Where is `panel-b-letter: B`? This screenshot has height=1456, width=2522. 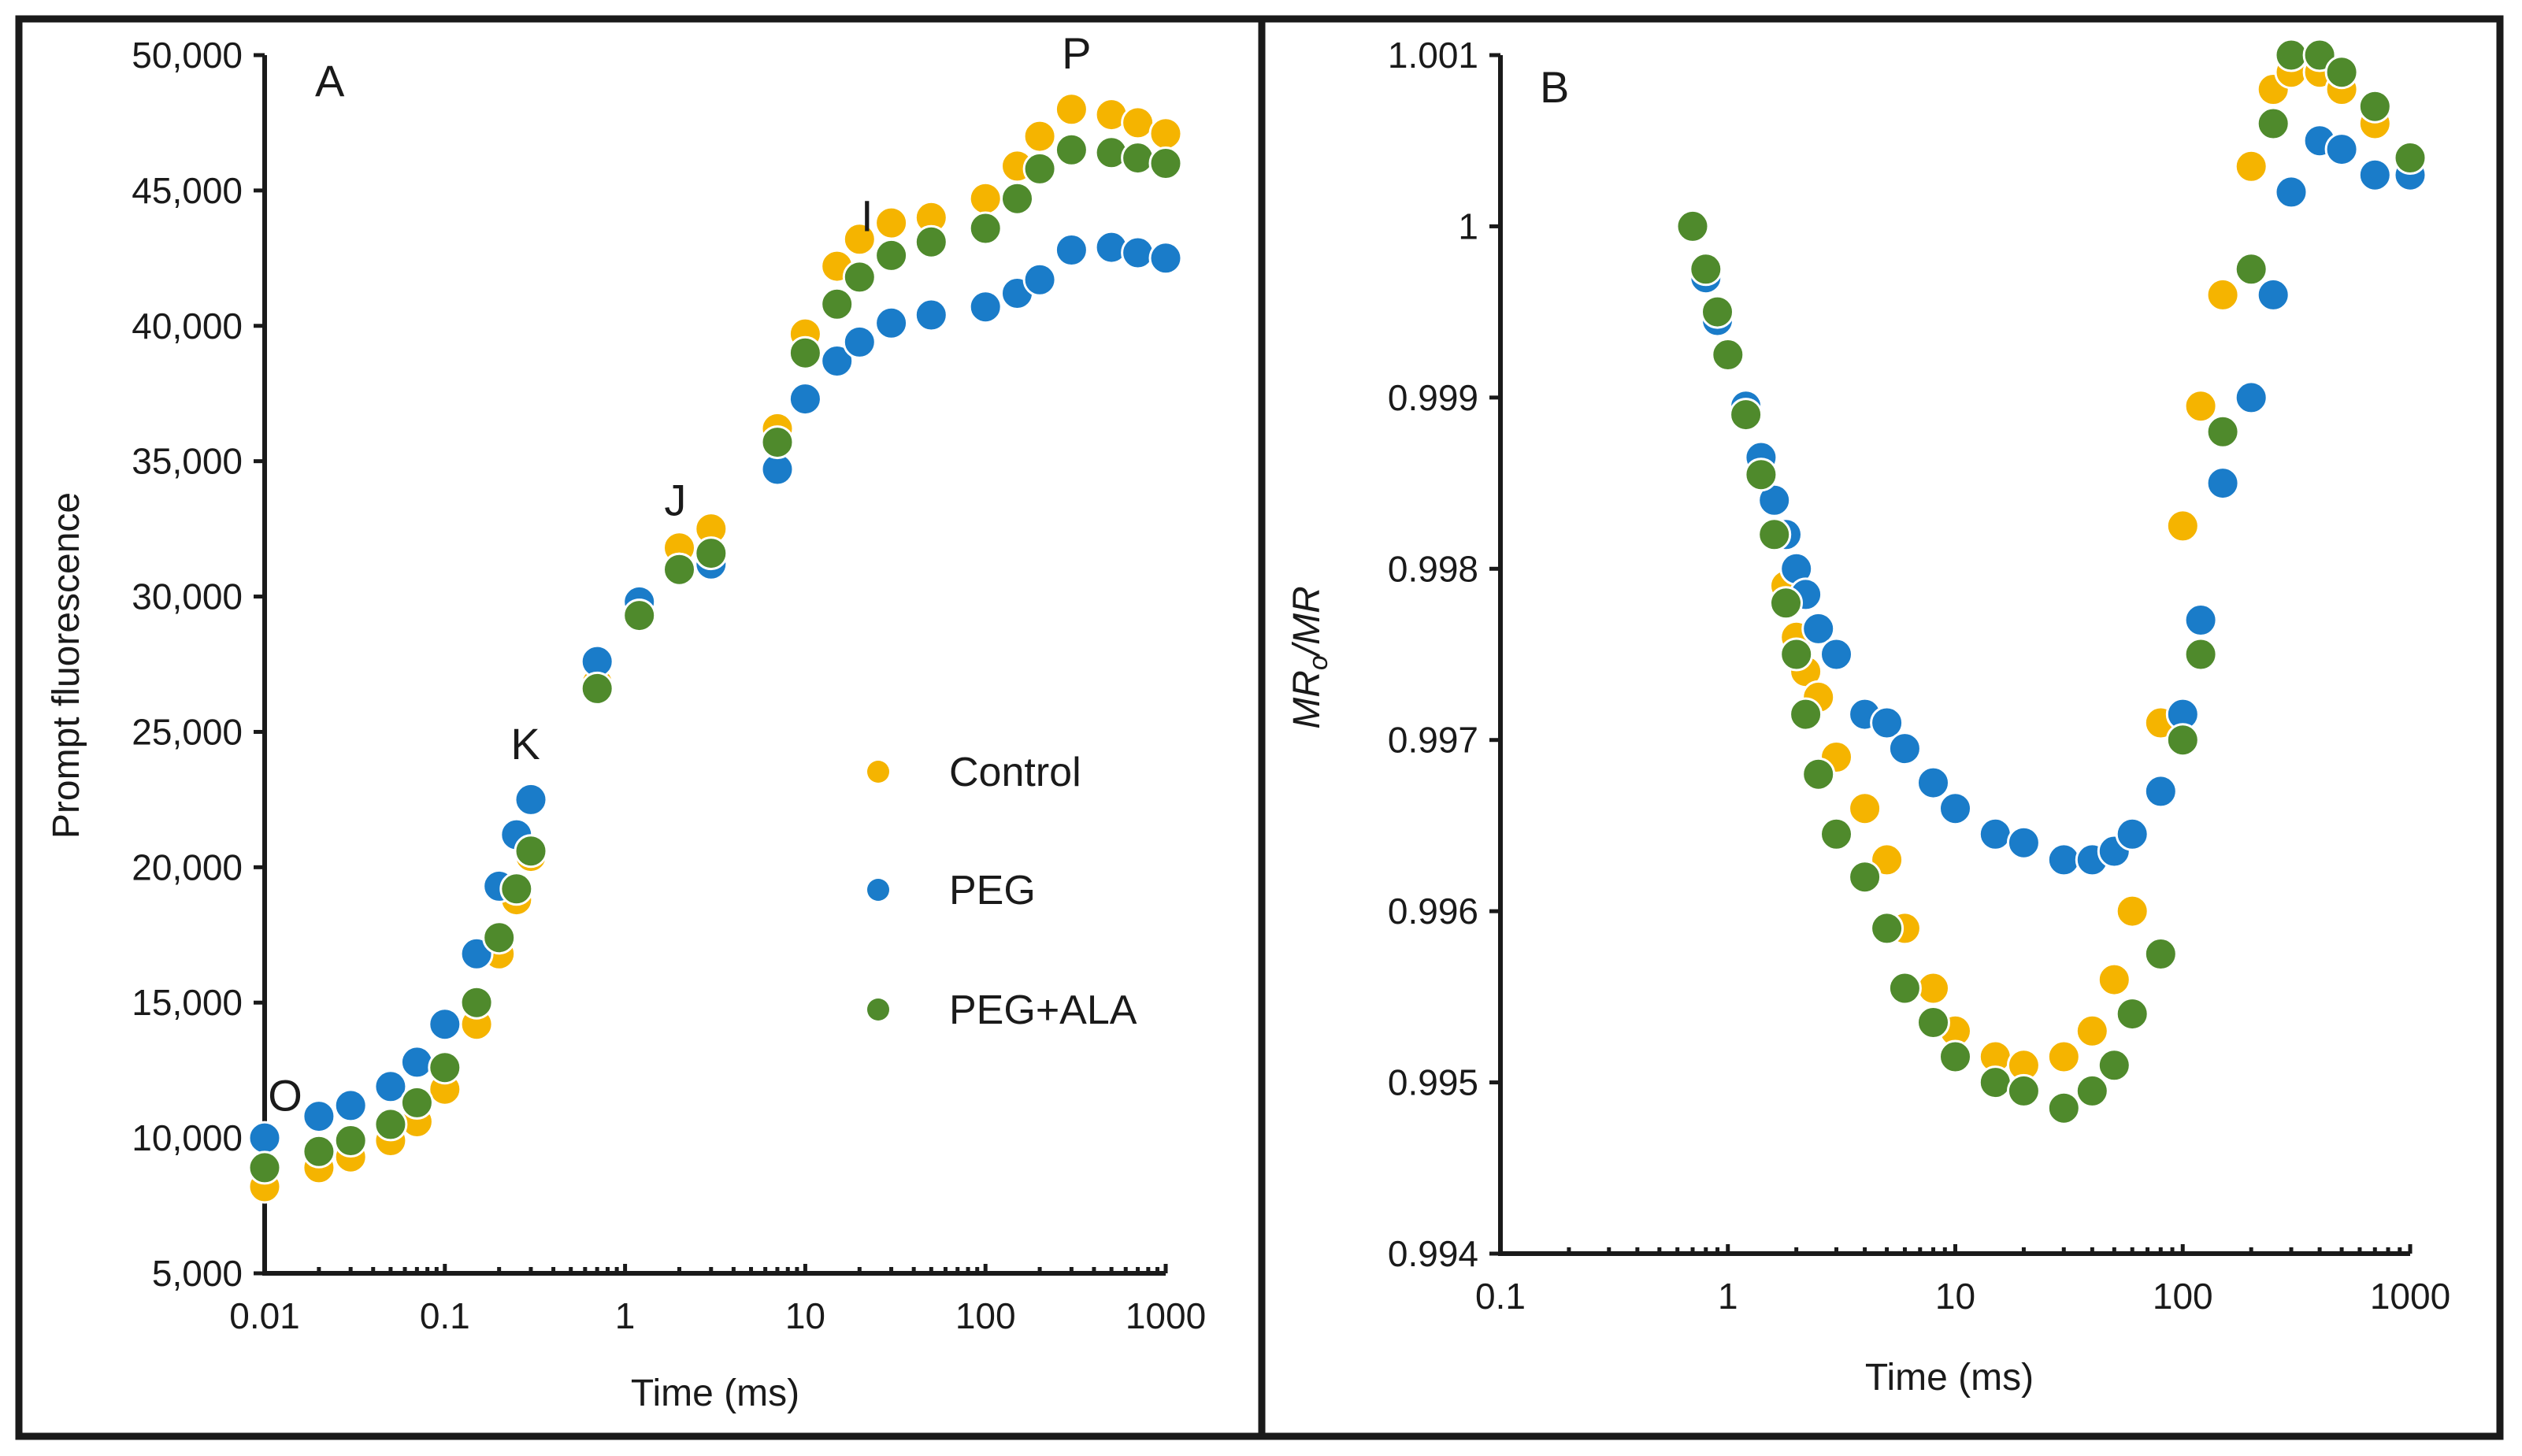
panel-b-letter: B is located at coordinates (1554, 87).